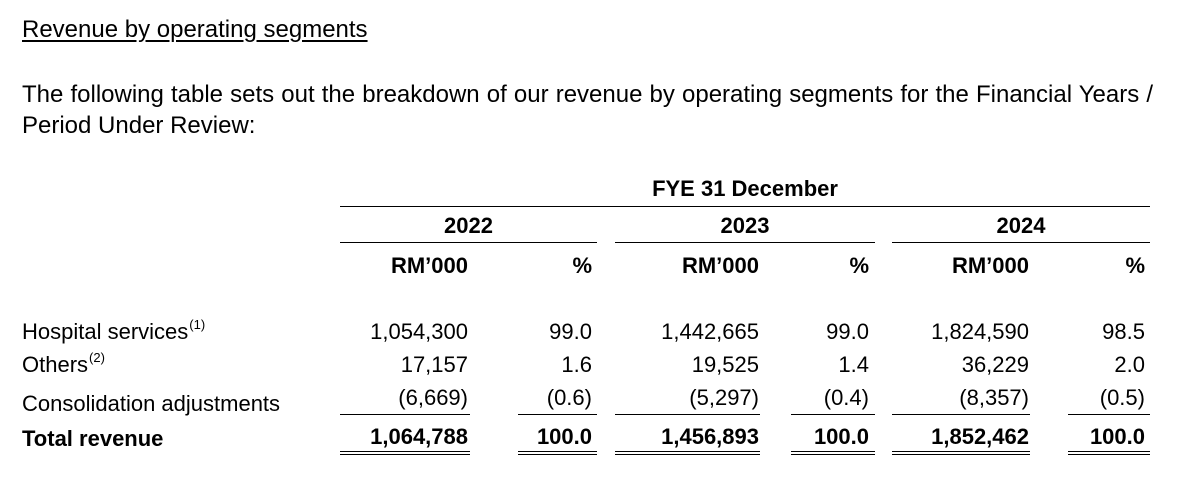  What do you see at coordinates (725, 364) in the screenshot?
I see `table-cell: 19,525` at bounding box center [725, 364].